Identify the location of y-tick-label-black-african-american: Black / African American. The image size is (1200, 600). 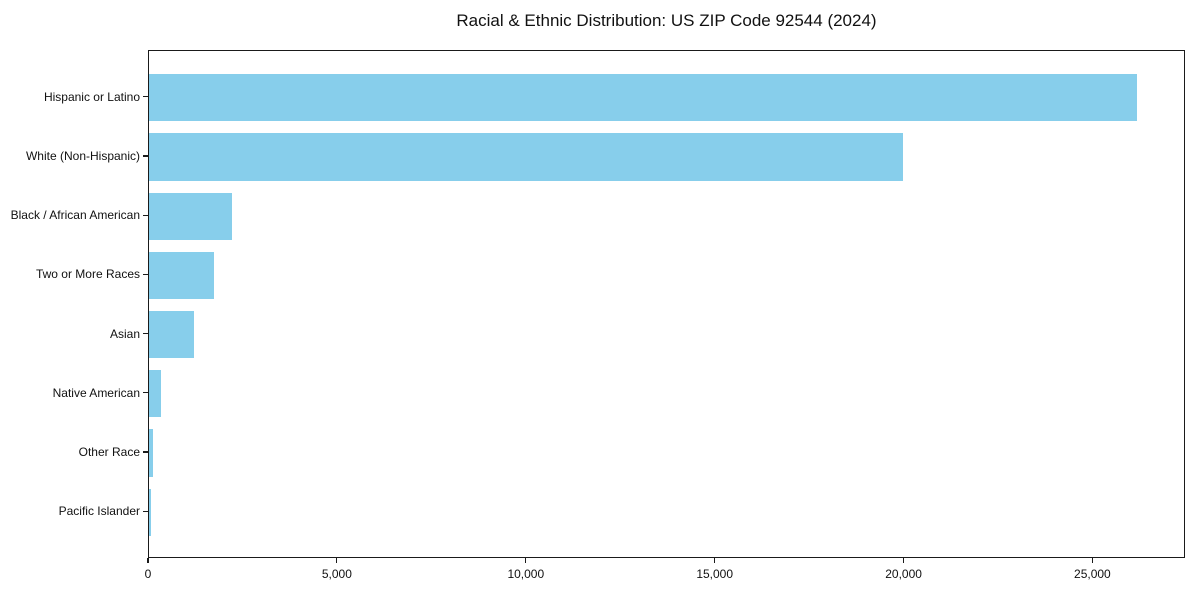
(75, 215).